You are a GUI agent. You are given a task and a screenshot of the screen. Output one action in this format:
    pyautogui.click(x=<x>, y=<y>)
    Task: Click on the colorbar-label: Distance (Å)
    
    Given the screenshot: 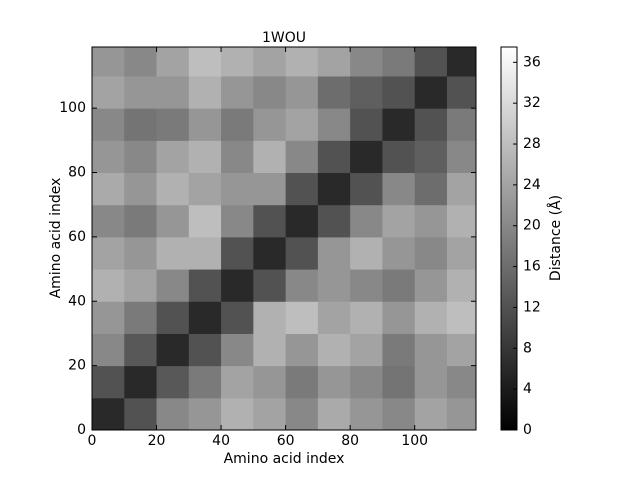 What is the action you would take?
    pyautogui.click(x=555, y=238)
    